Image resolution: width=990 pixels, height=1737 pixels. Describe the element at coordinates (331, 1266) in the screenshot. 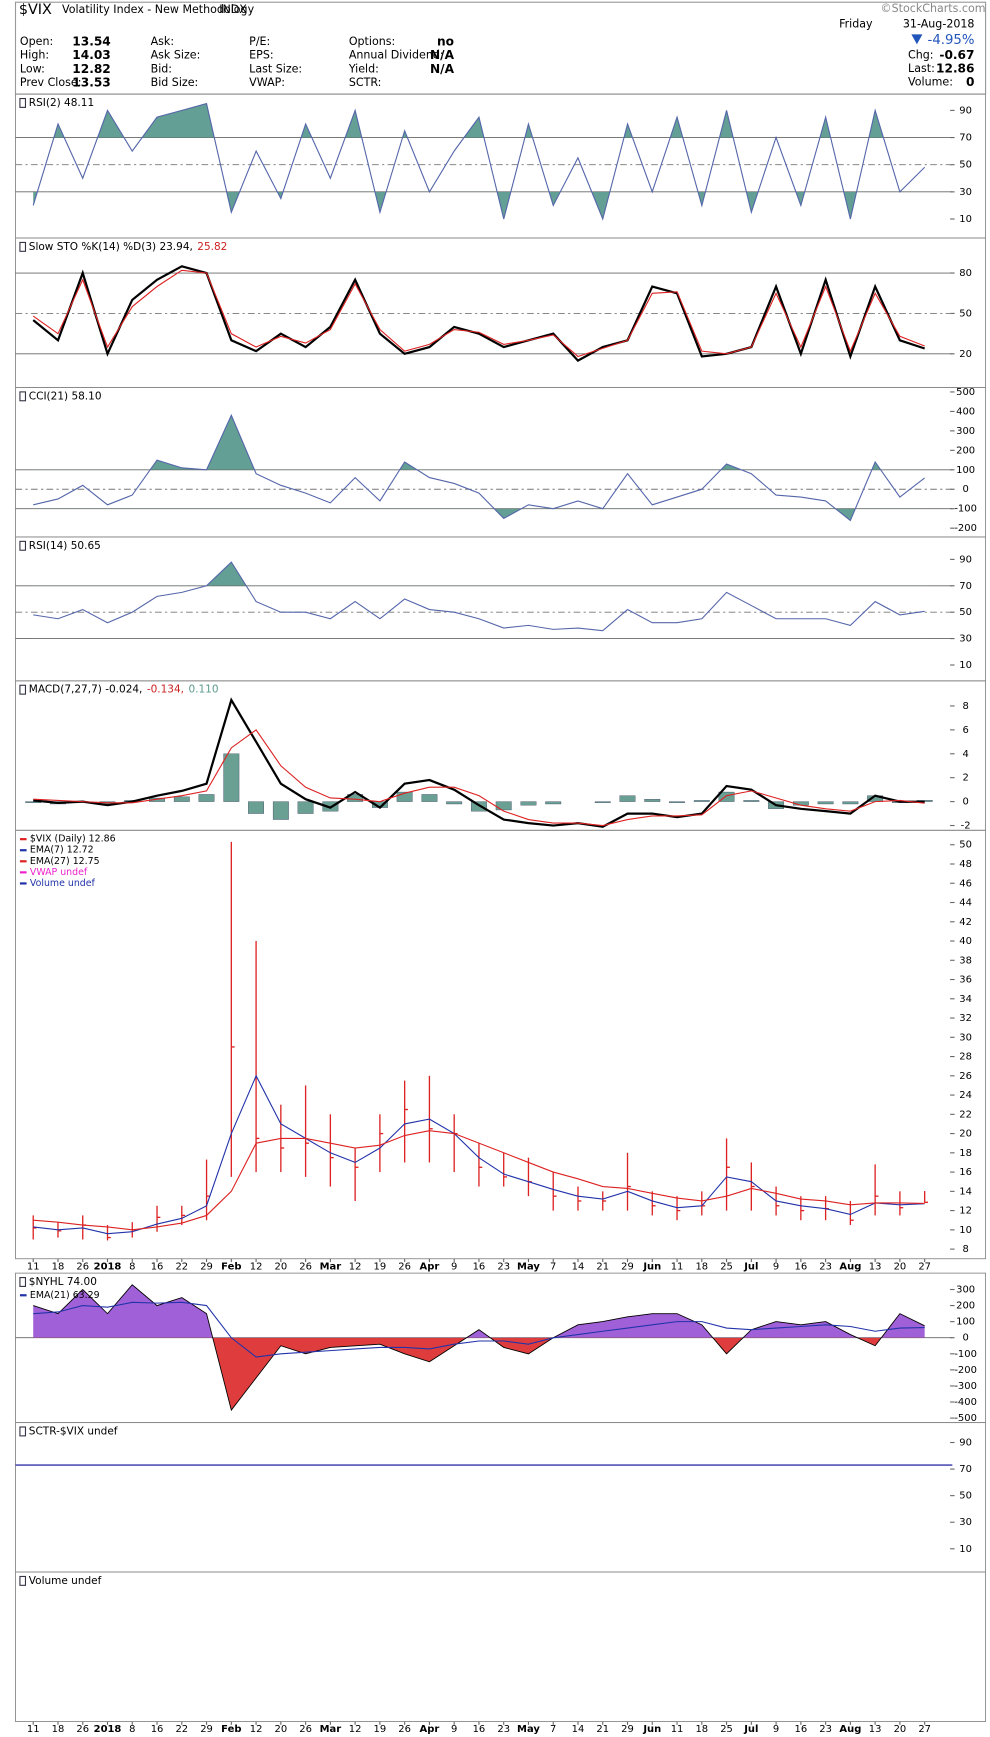

I see `x-tick-label: Mar` at that location.